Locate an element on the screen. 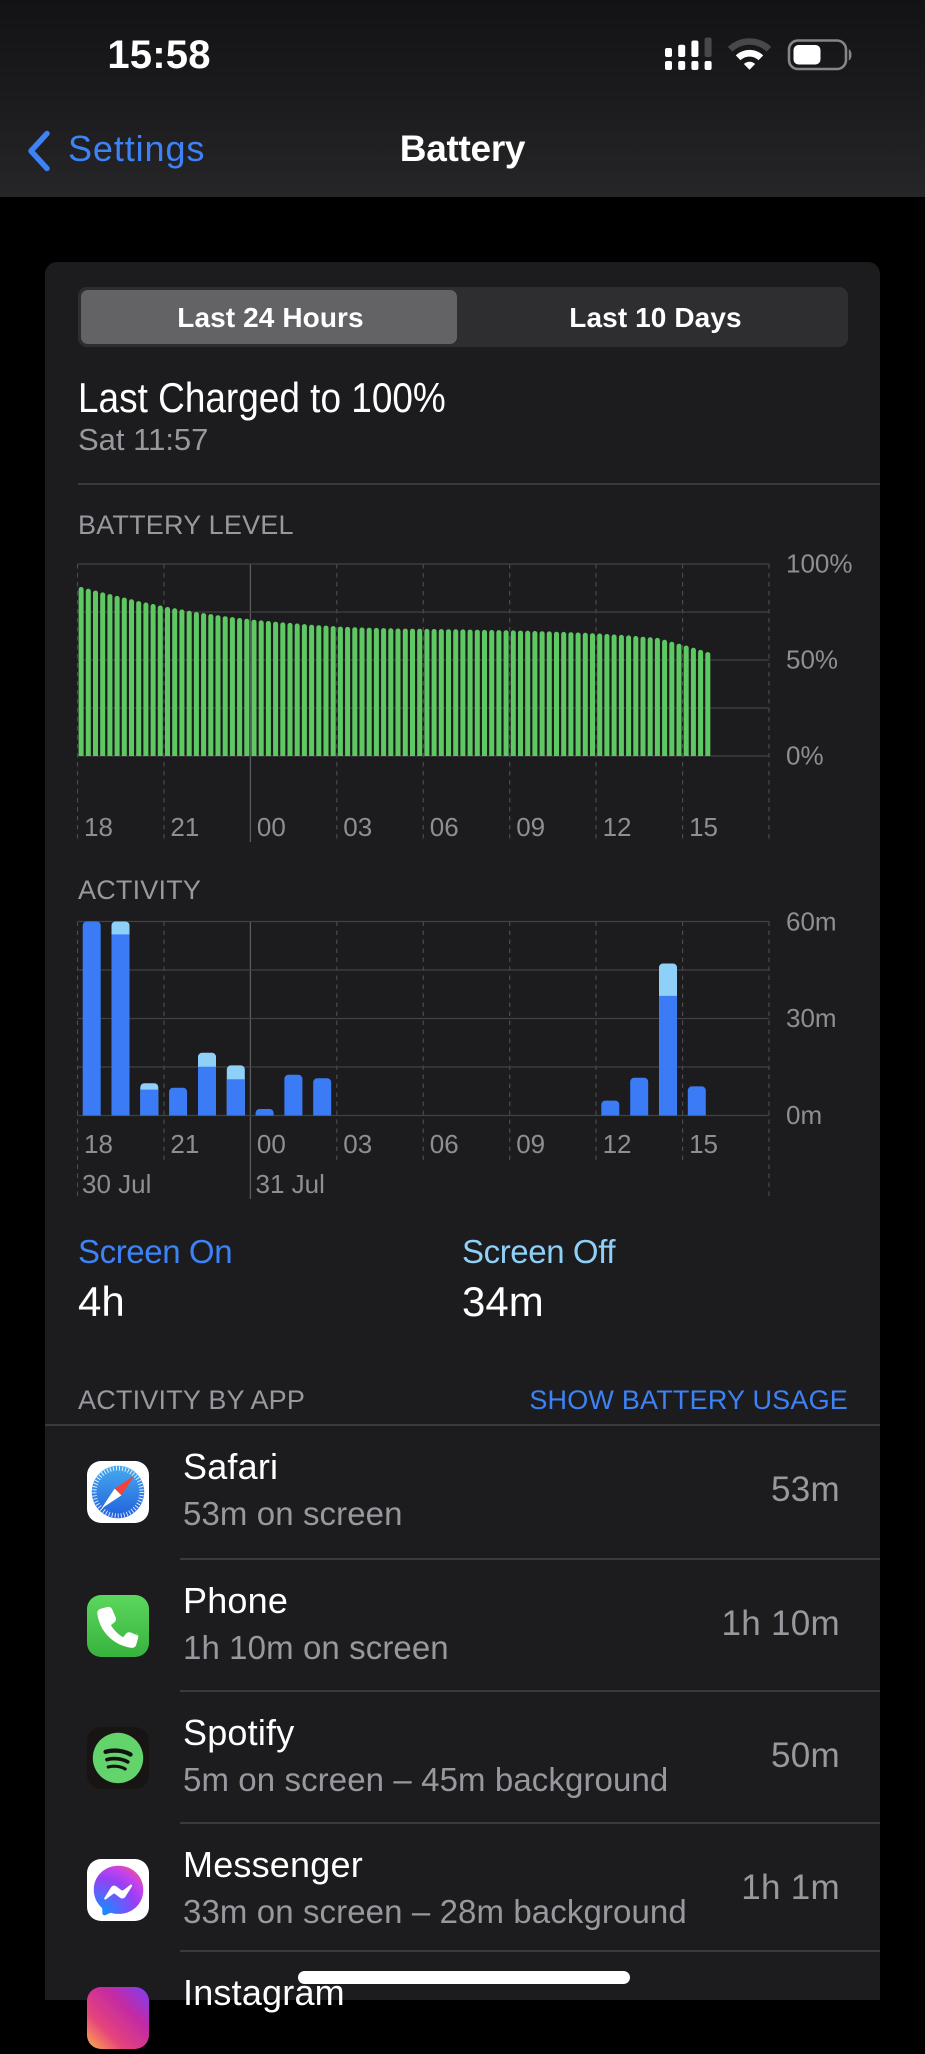  svg-text: 0% is located at coordinates (805, 756).